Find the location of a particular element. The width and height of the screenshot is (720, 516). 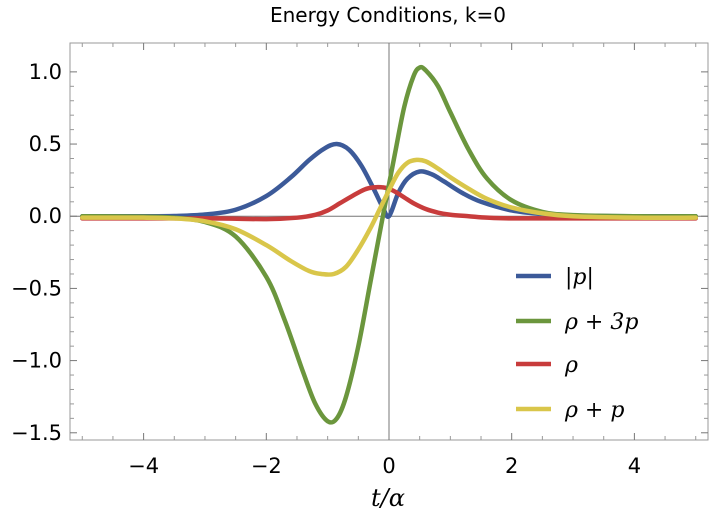

x-tick-label: 4 is located at coordinates (634, 466).